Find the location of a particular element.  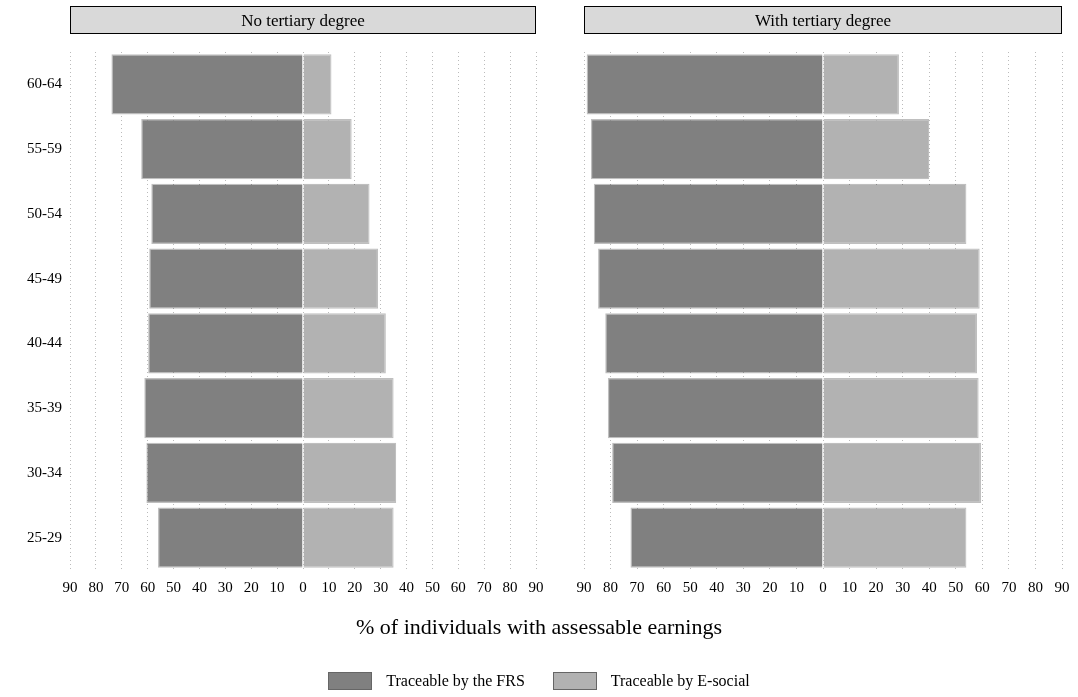

y-tick-label: 30-34 is located at coordinates (45, 471).